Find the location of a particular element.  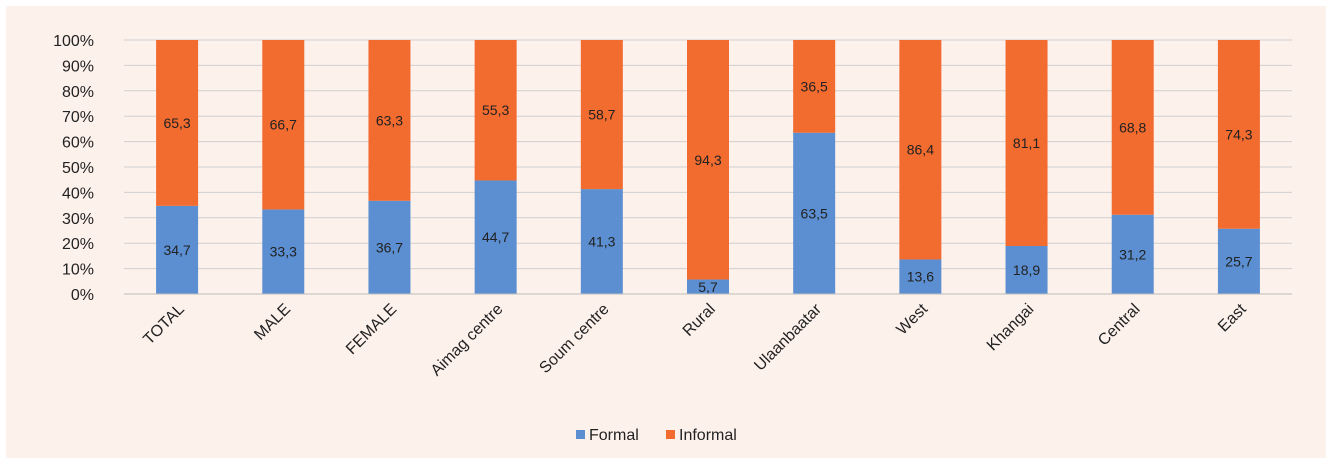

y-tick-label: 10% is located at coordinates (78, 270).